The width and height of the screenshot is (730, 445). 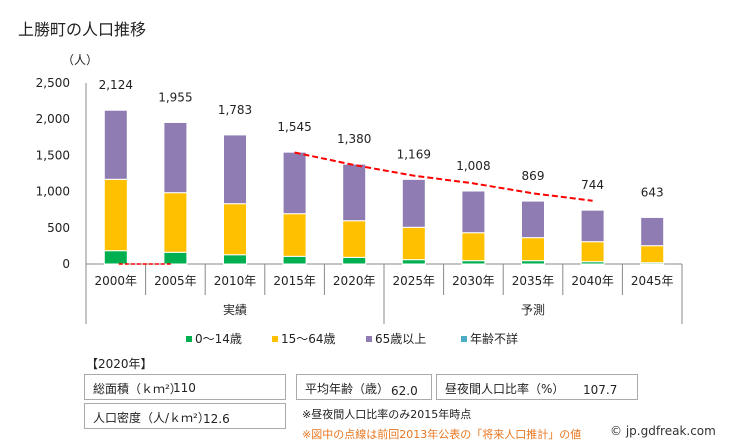 I want to click on chart-title: 上勝町の人口推移, so click(x=82, y=29).